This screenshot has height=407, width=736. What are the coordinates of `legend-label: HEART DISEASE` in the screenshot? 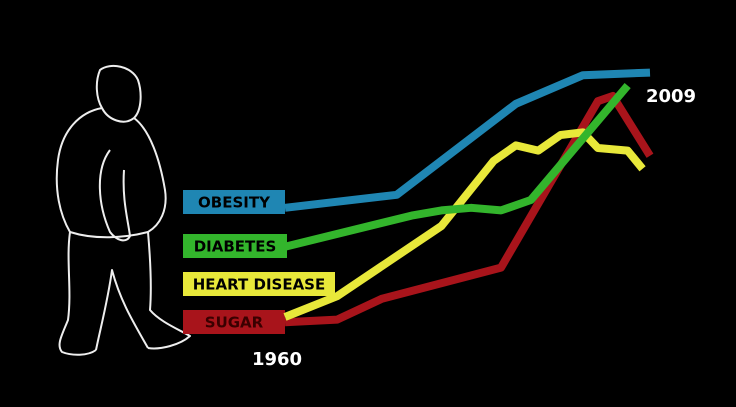 It's located at (259, 285).